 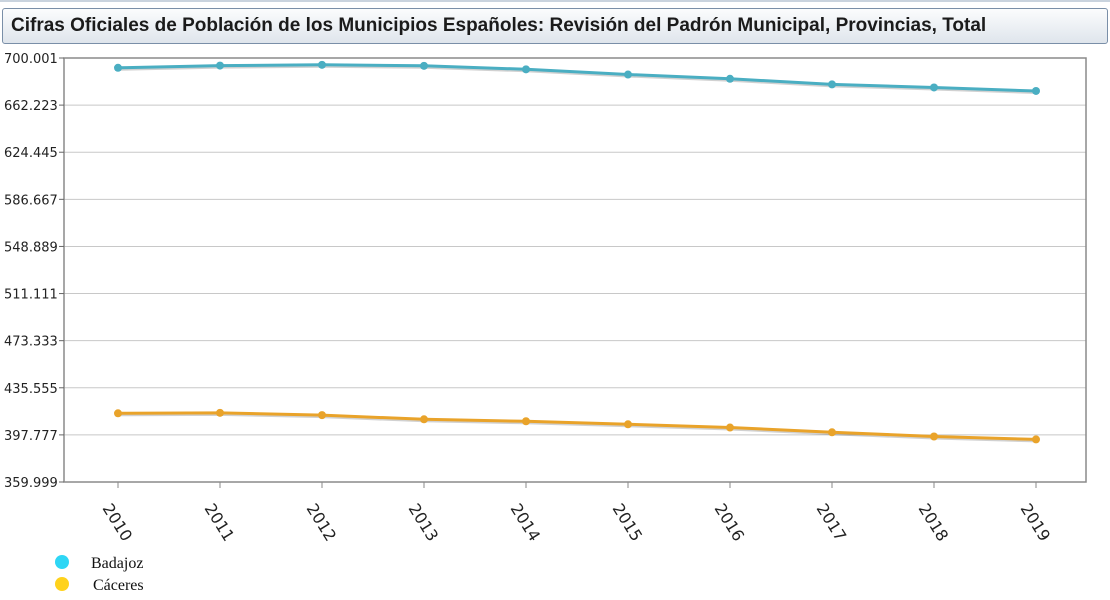 What do you see at coordinates (31, 295) in the screenshot?
I see `y-tick-label: 511.111` at bounding box center [31, 295].